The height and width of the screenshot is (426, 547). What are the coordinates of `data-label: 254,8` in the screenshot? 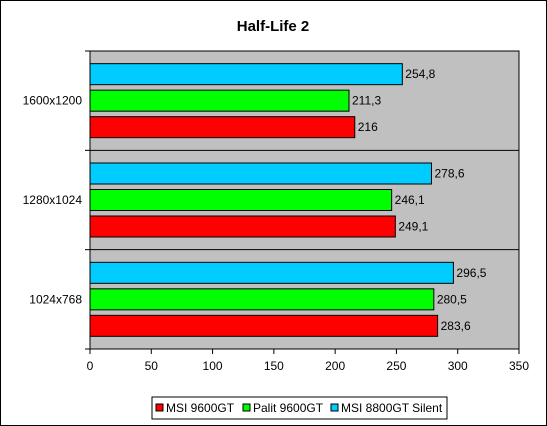 It's located at (420, 74).